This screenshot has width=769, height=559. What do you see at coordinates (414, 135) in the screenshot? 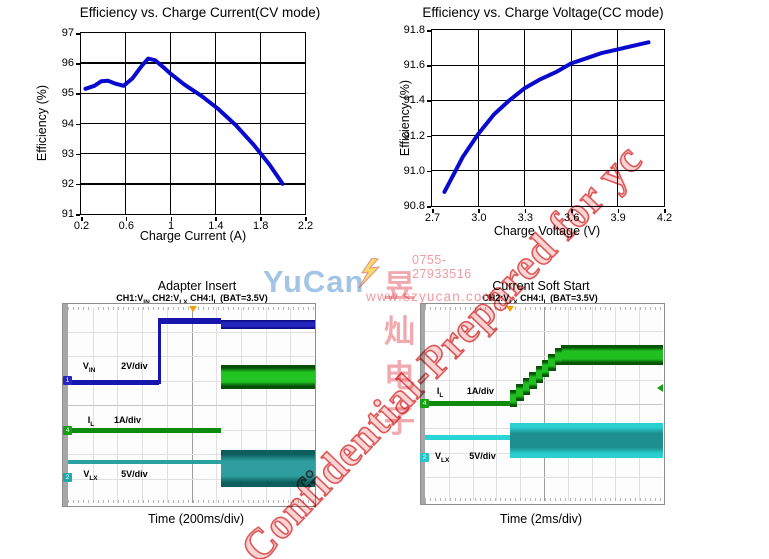
I see `y-tick-label: 91.2` at bounding box center [414, 135].